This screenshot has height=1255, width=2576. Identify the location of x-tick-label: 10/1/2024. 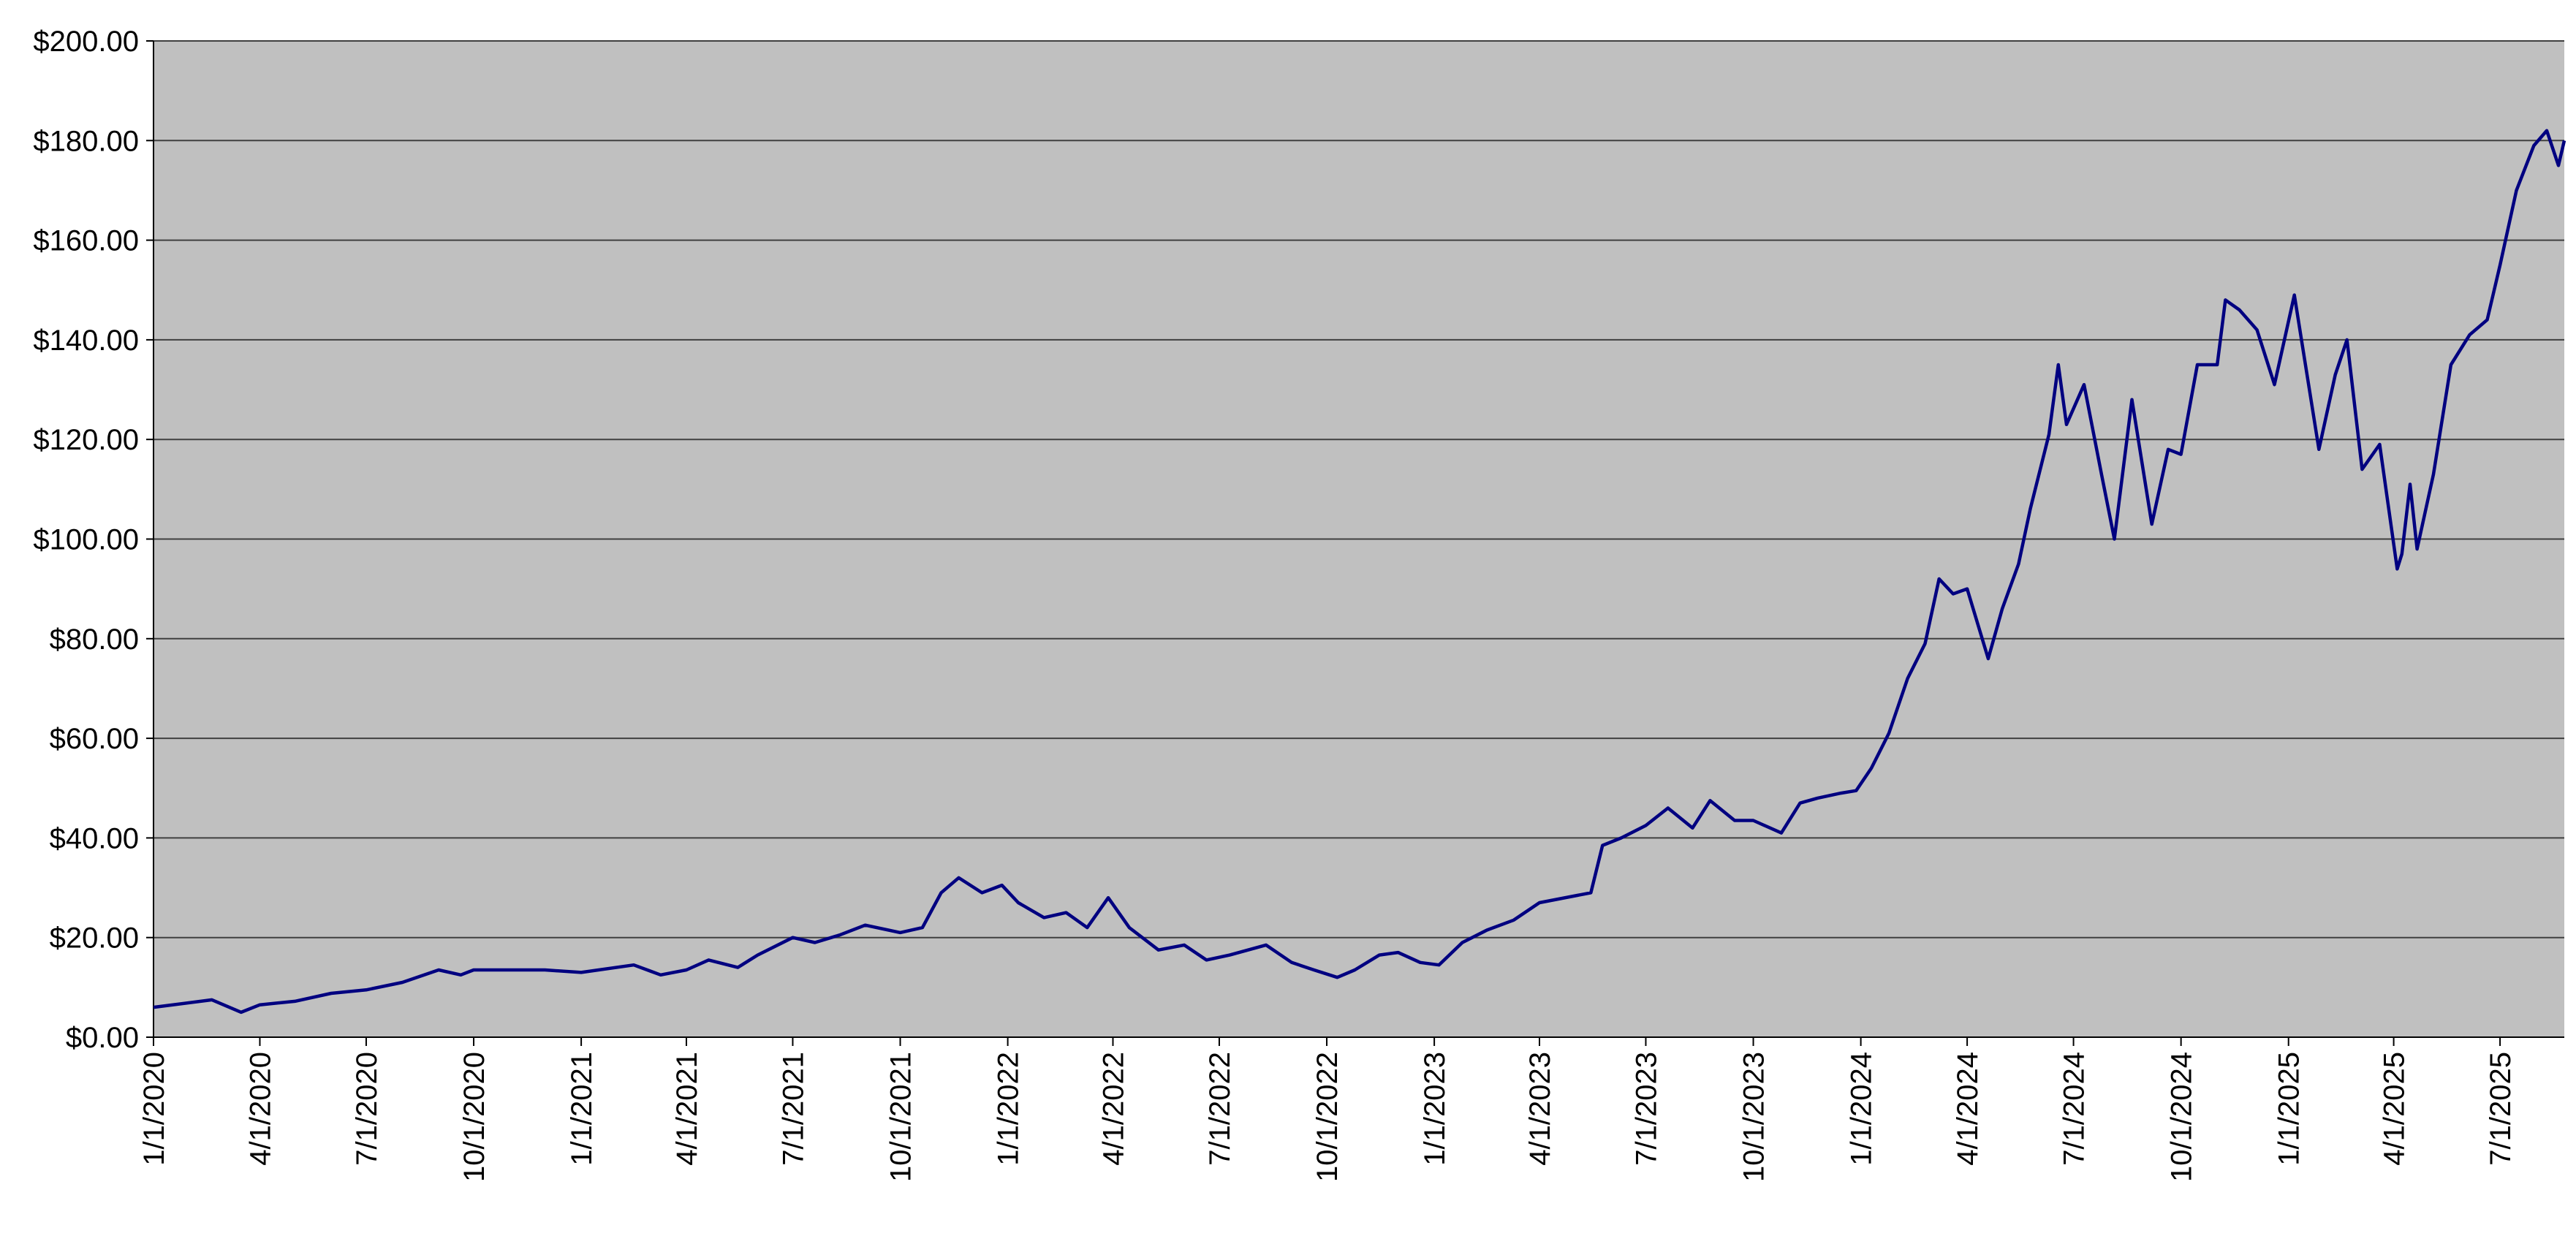
(2182, 1117).